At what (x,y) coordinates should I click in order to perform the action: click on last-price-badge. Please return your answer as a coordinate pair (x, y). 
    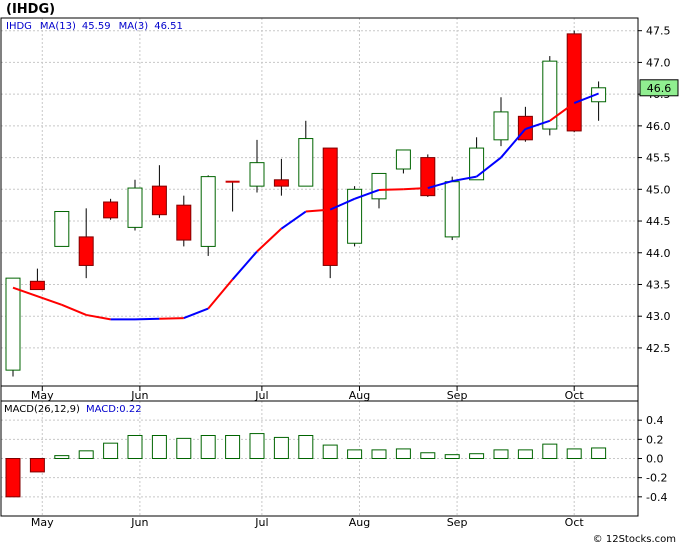
    Looking at the image, I should click on (659, 88).